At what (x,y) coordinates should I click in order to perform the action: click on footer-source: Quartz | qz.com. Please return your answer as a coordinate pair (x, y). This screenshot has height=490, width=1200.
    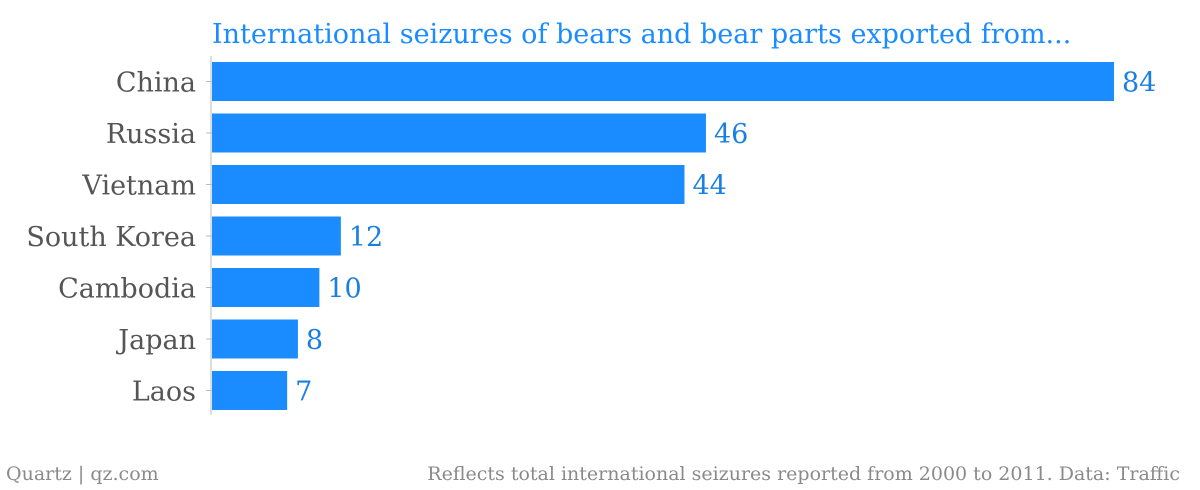
    Looking at the image, I should click on (82, 474).